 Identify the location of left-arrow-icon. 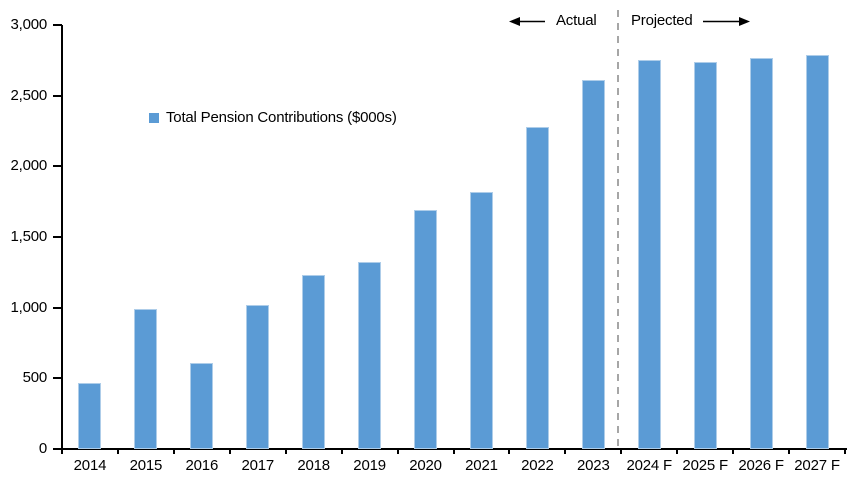
(527, 21).